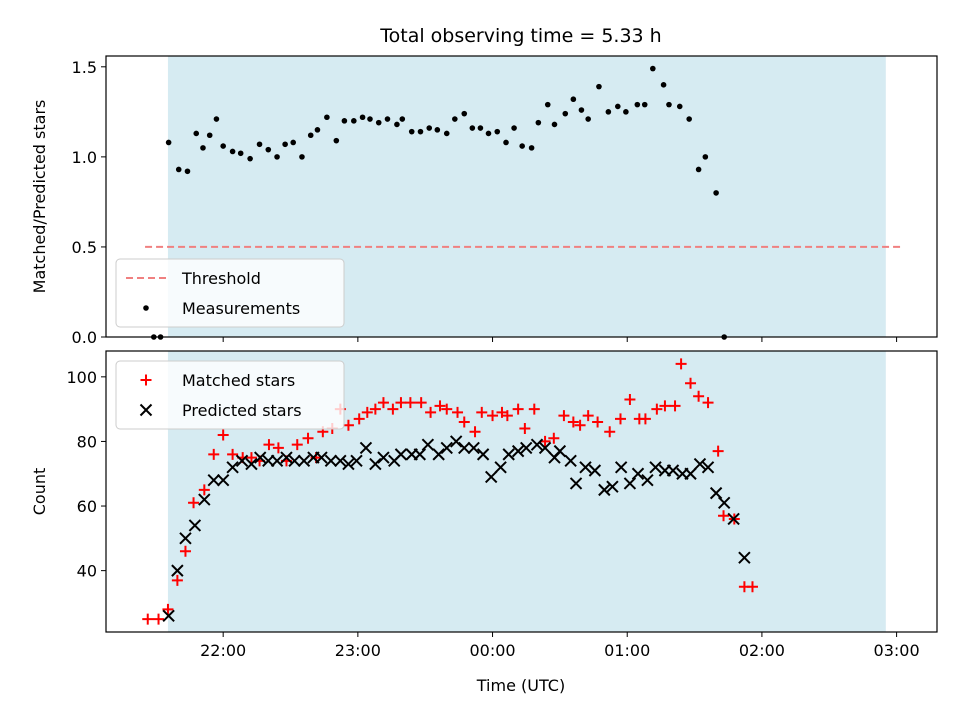 The height and width of the screenshot is (720, 960). What do you see at coordinates (520, 36) in the screenshot?
I see `chart-title: Total observing time = 5.33 h` at bounding box center [520, 36].